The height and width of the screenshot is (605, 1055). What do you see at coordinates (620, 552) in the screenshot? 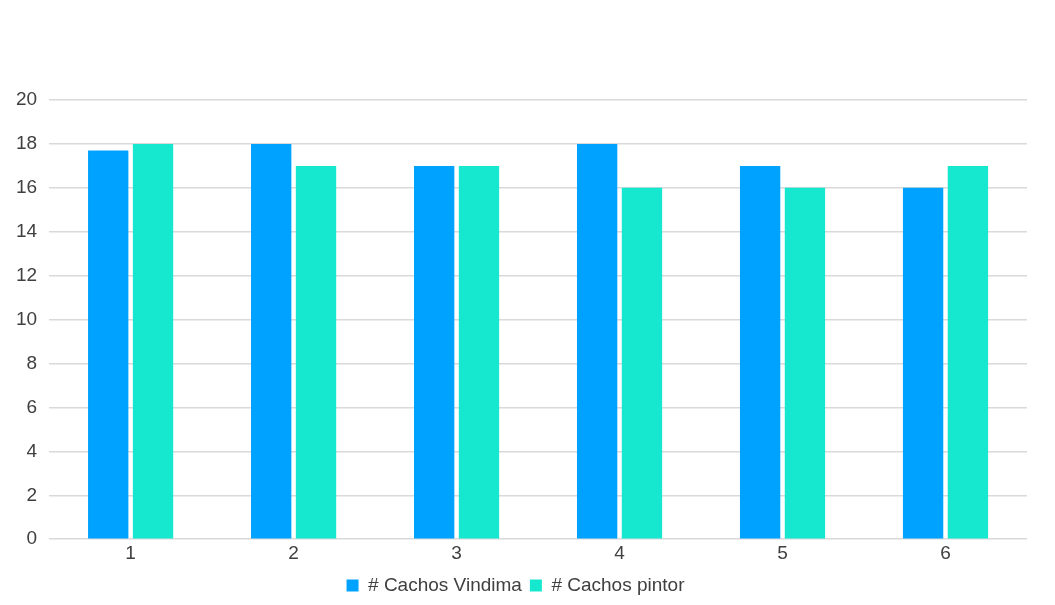
I see `x-tick-label: 4` at bounding box center [620, 552].